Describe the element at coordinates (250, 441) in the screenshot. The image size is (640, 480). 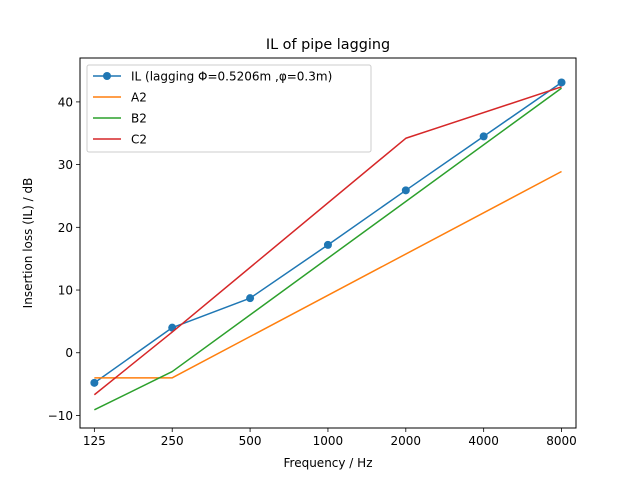
I see `x-tick-label: 500` at that location.